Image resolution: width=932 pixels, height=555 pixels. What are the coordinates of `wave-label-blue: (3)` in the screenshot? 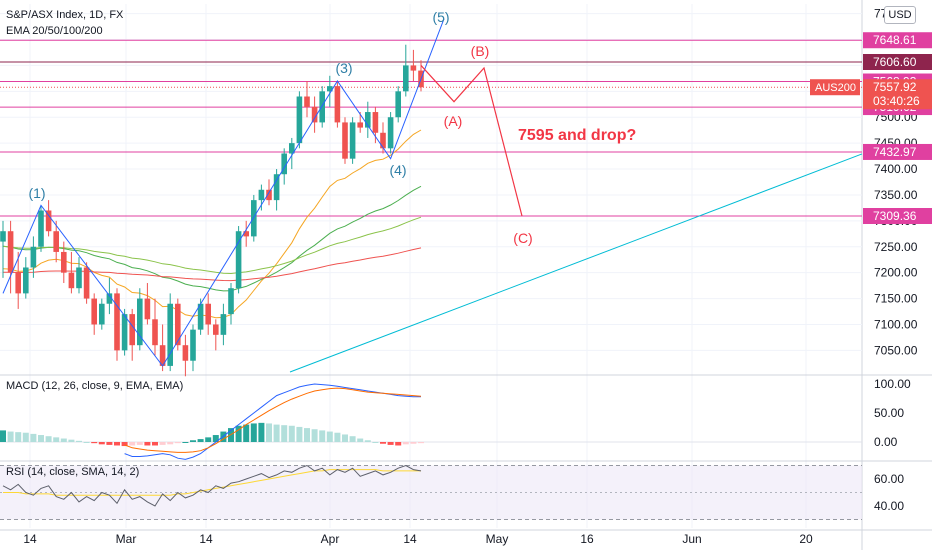 It's located at (343, 68).